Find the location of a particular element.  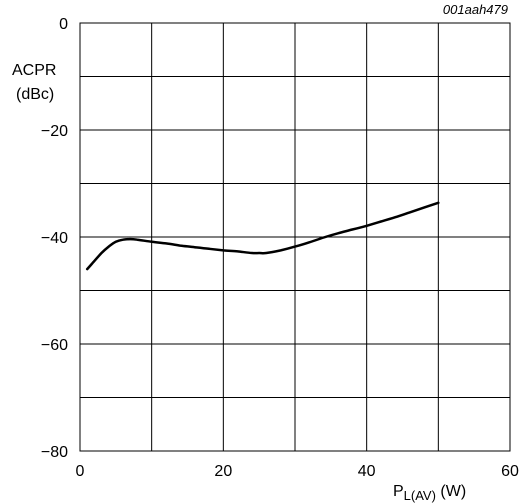

x-tick-label: 20 is located at coordinates (223, 471).